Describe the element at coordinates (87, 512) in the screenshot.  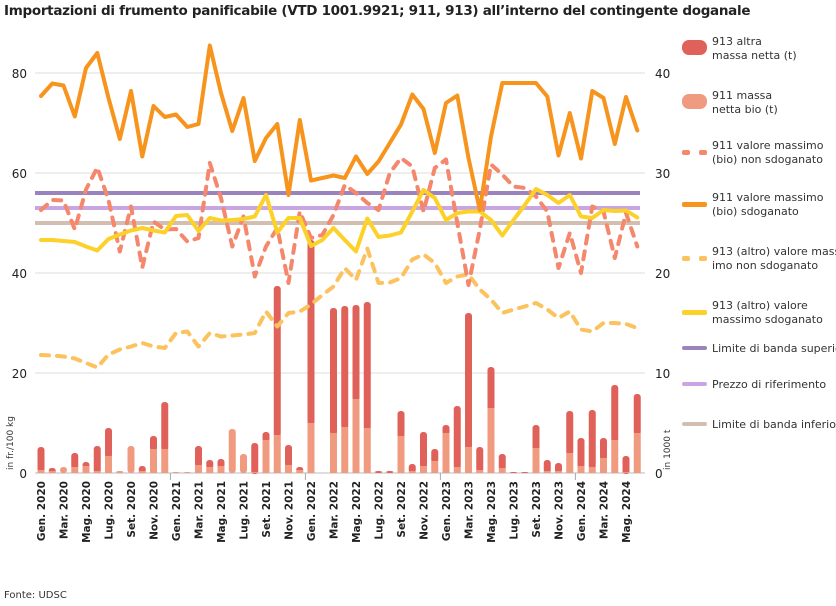
I see `x-tick-label: Mag. 2020` at that location.